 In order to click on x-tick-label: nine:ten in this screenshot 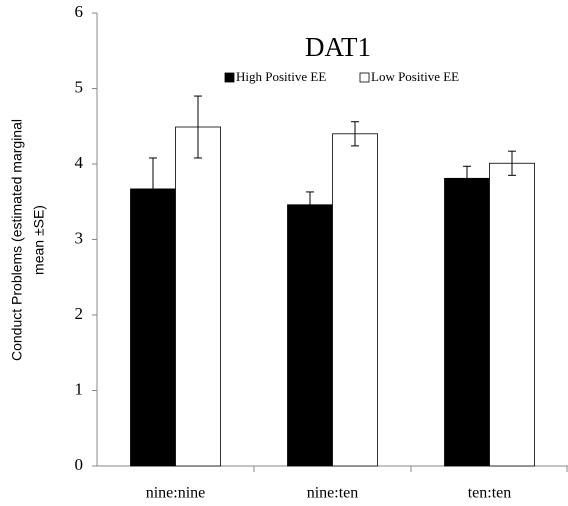, I will do `click(333, 493)`.